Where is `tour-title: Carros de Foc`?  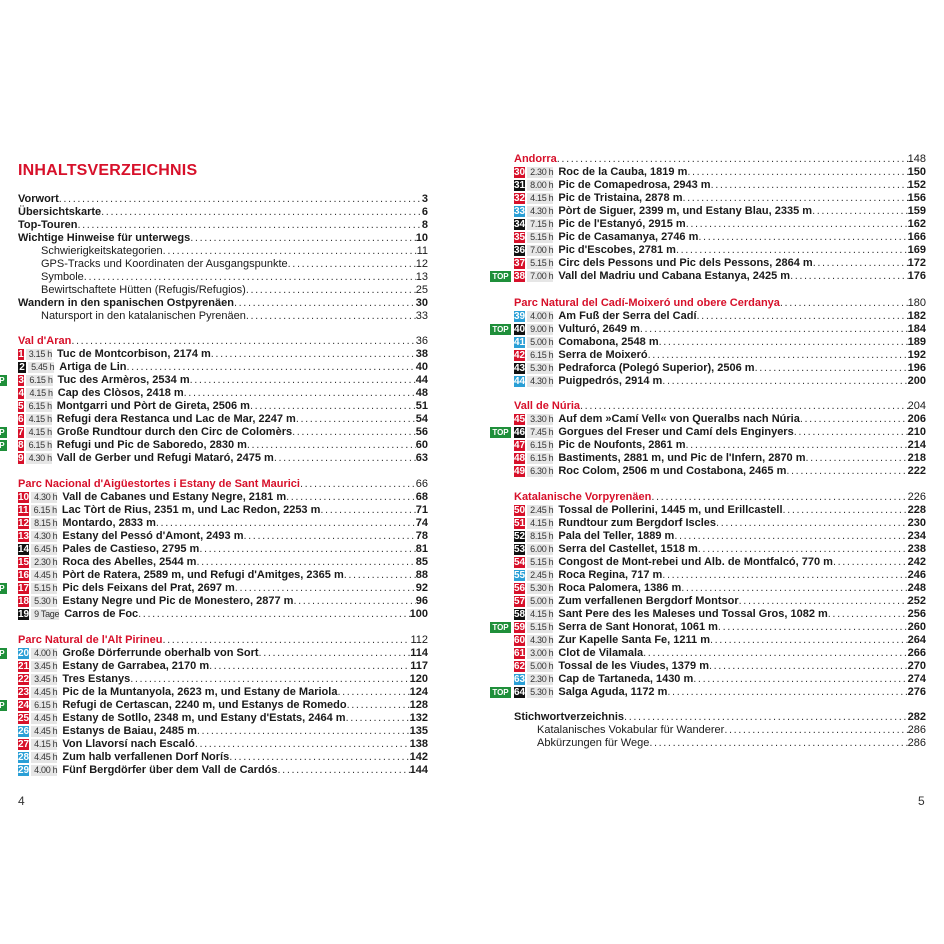
tour-title: Carros de Foc is located at coordinates (101, 614).